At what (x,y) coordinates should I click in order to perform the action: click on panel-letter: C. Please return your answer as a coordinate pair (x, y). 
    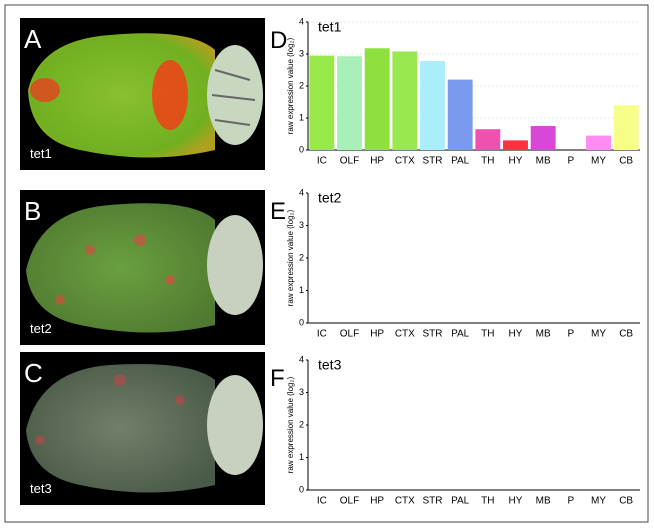
    Looking at the image, I should click on (33, 373).